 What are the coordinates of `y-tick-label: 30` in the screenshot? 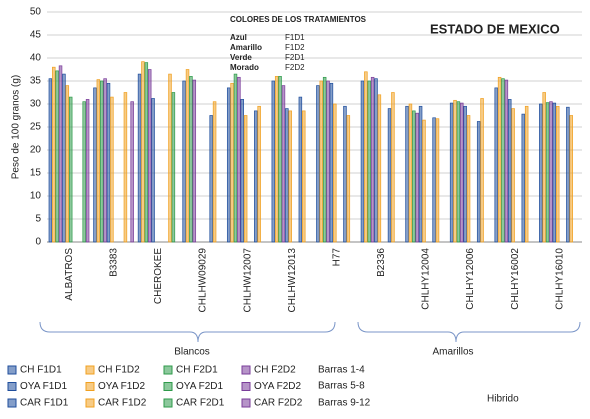 It's located at (36, 104).